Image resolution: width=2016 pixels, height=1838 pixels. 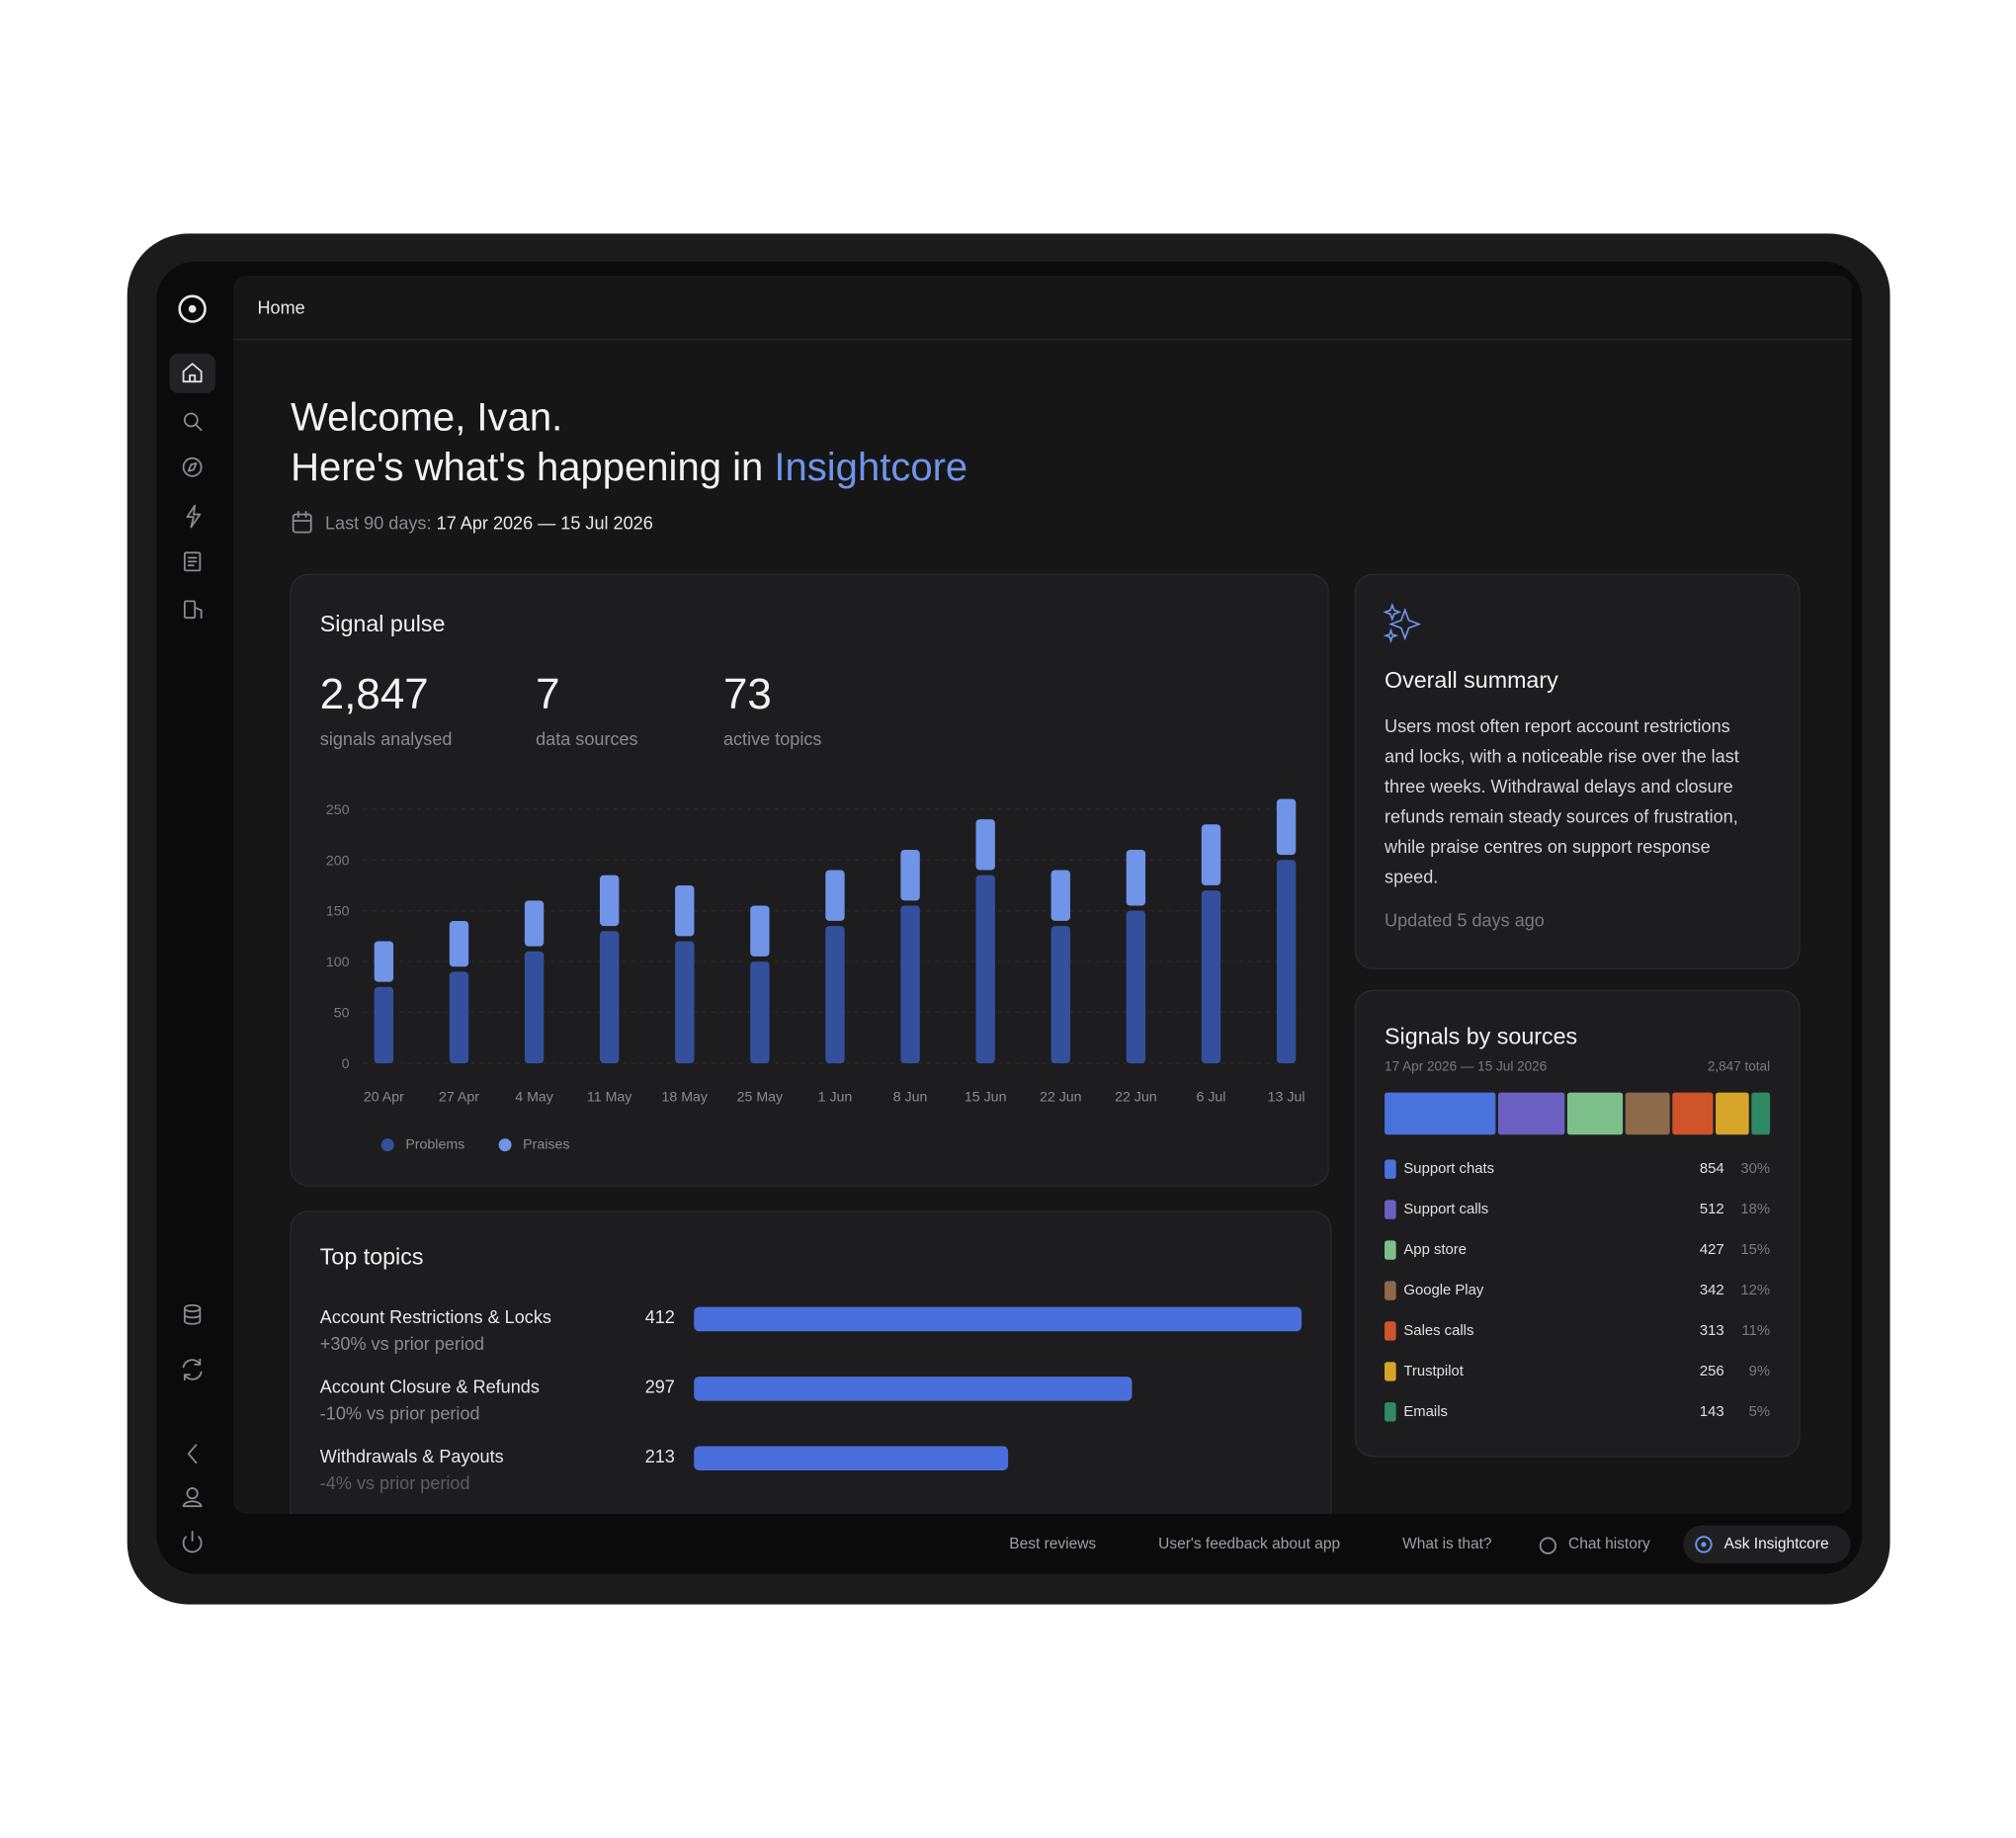 I want to click on card-title: Signal pulse, so click(x=383, y=623).